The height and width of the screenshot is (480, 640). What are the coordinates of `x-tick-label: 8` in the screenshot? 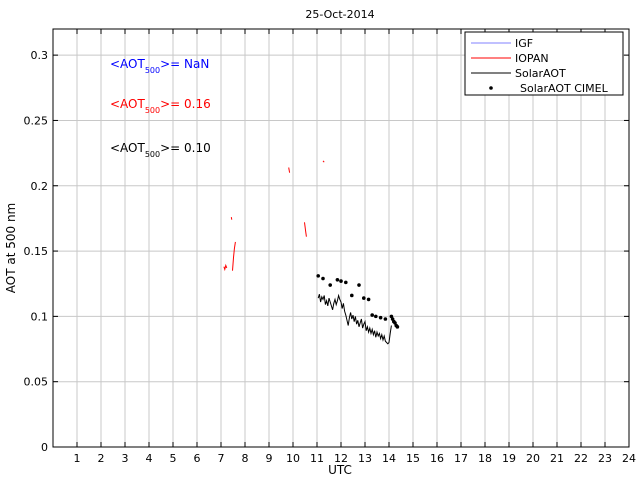 It's located at (245, 458).